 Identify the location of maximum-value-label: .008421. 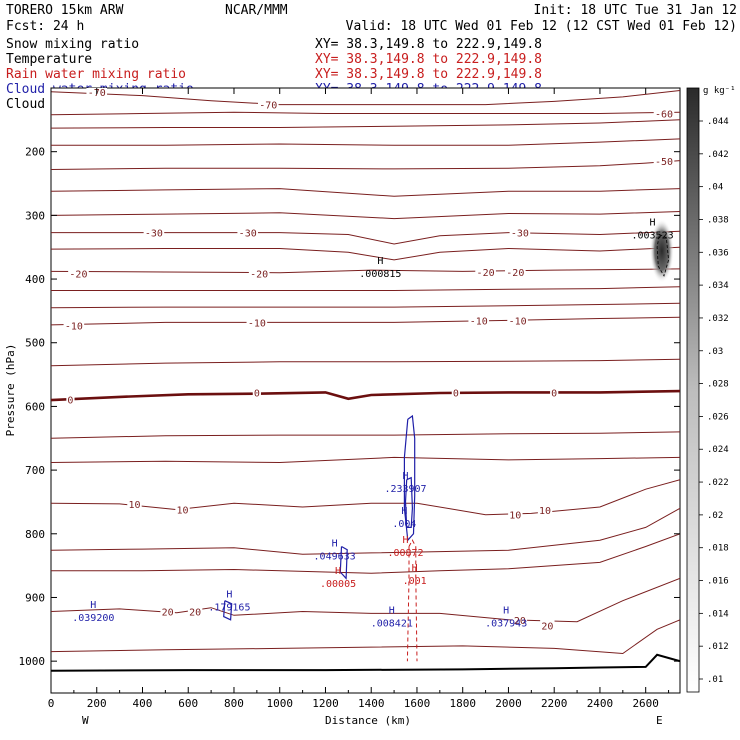
(392, 624).